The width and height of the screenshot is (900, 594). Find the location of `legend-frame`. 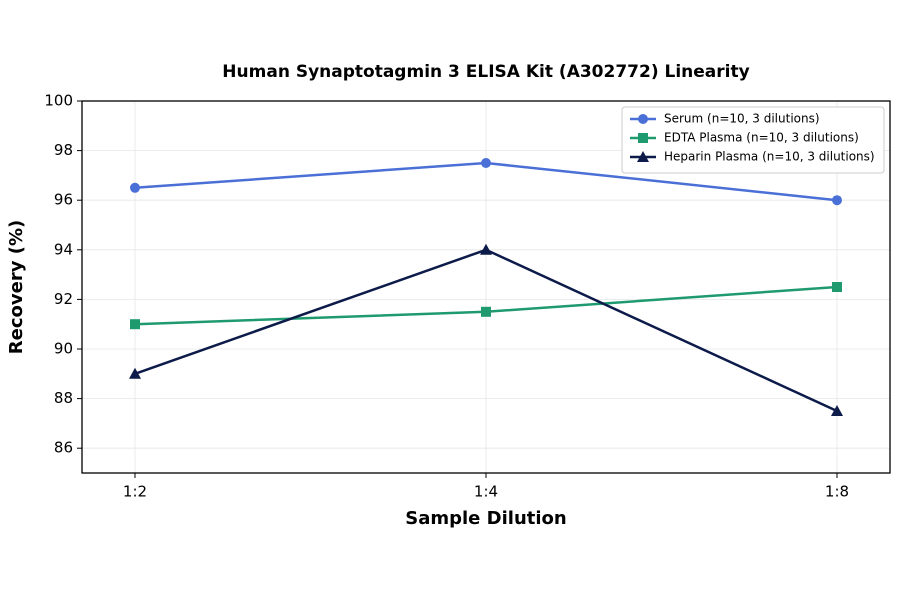

legend-frame is located at coordinates (753, 140).